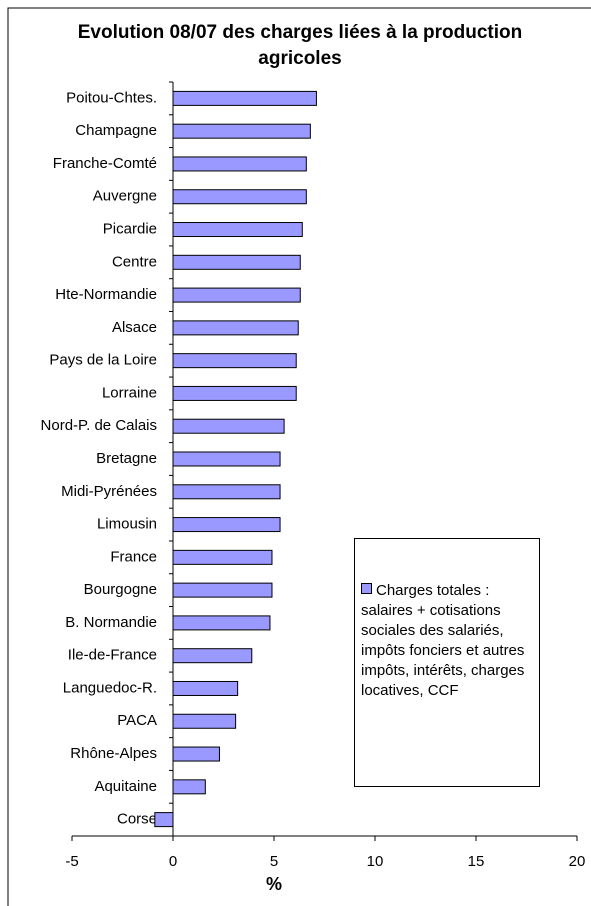  Describe the element at coordinates (71, 861) in the screenshot. I see `x-tick-label: -5` at that location.